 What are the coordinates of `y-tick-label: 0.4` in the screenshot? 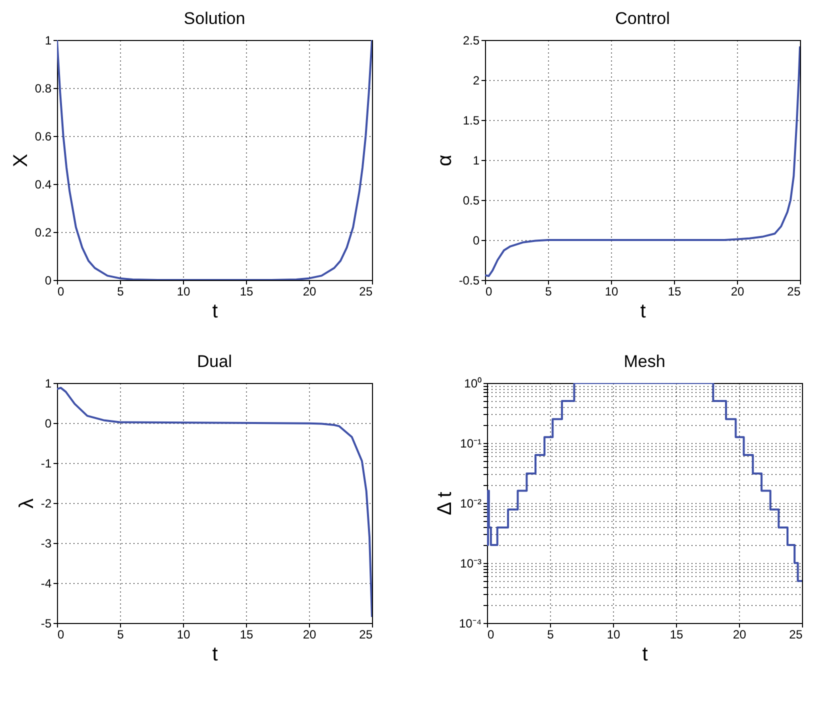 It's located at (43, 185).